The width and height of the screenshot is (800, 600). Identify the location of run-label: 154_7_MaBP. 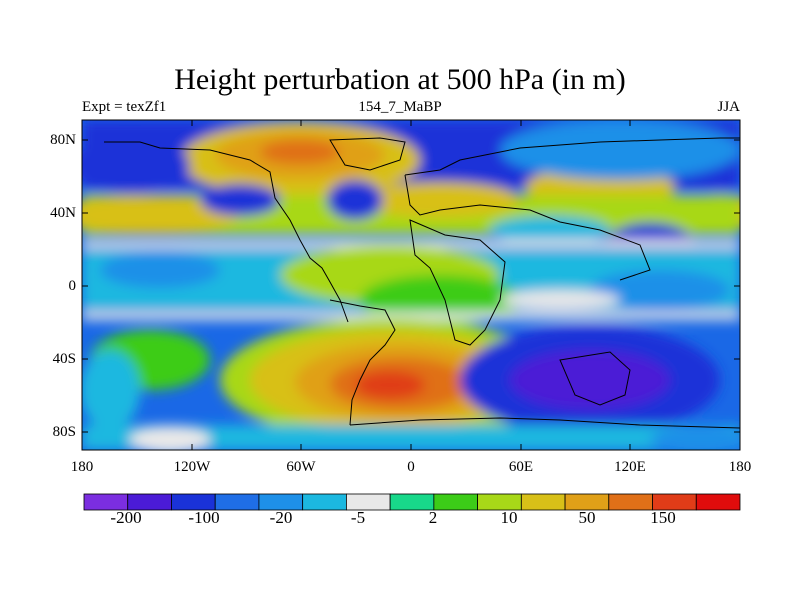
(400, 107).